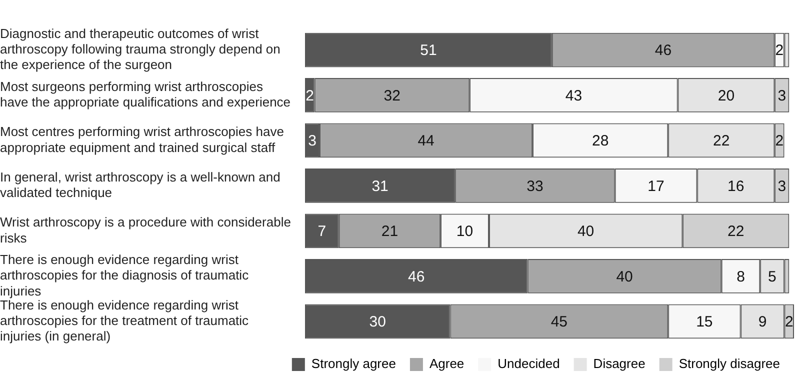 This screenshot has width=800, height=381. What do you see at coordinates (142, 139) in the screenshot?
I see `y-tick-label: Most centres performing wrist arthroscopies have appropriate equipment and trained surgical staff` at bounding box center [142, 139].